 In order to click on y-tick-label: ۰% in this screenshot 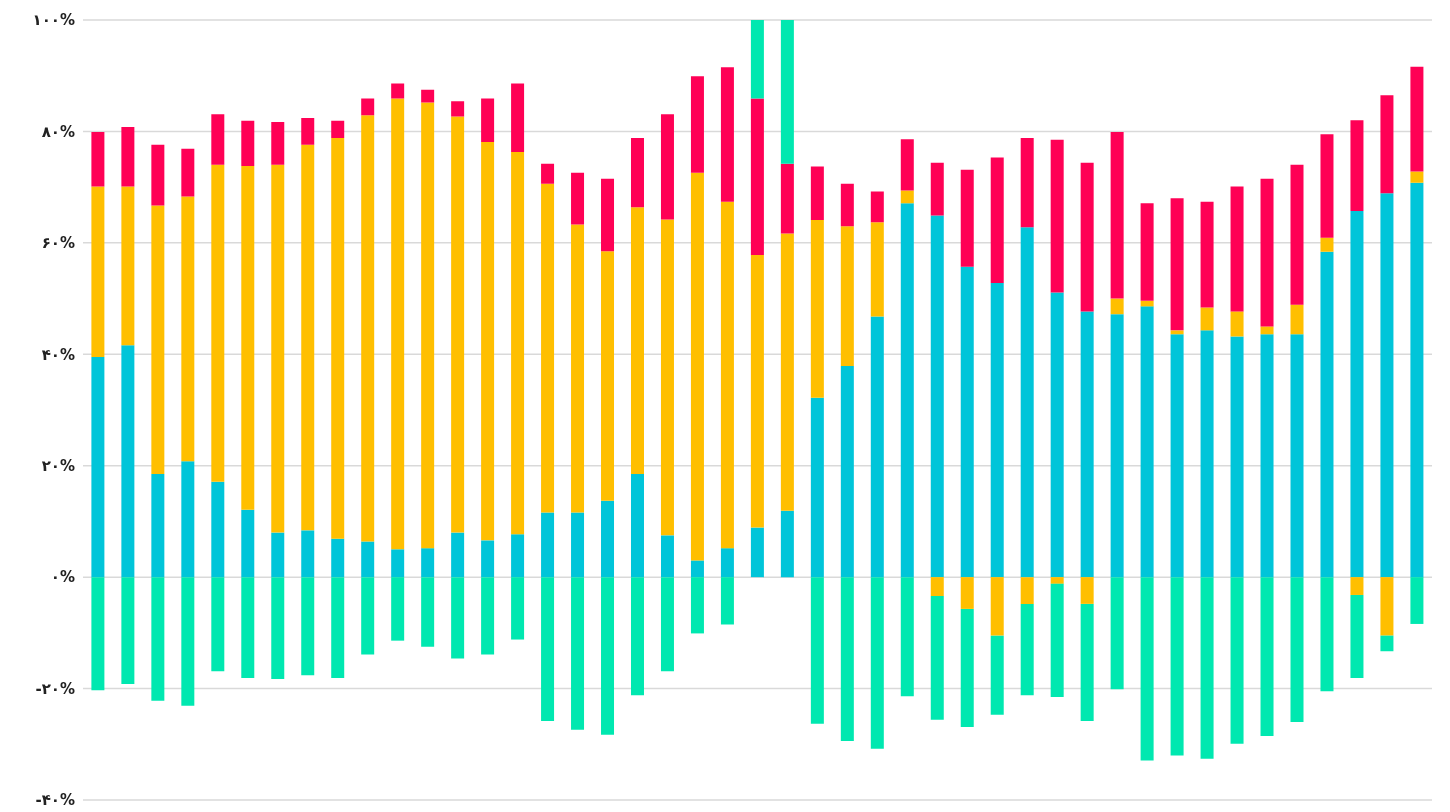, I will do `click(62, 577)`.